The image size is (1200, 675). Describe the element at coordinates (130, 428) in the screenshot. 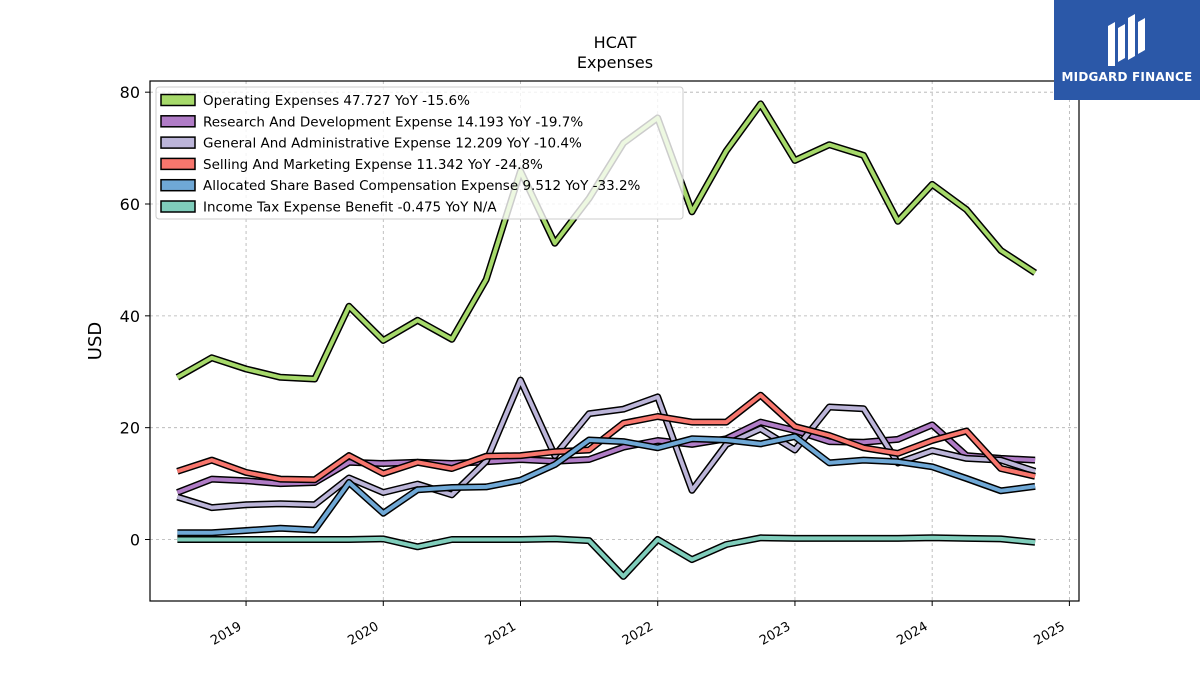

I see `y-tick-label: 20` at that location.